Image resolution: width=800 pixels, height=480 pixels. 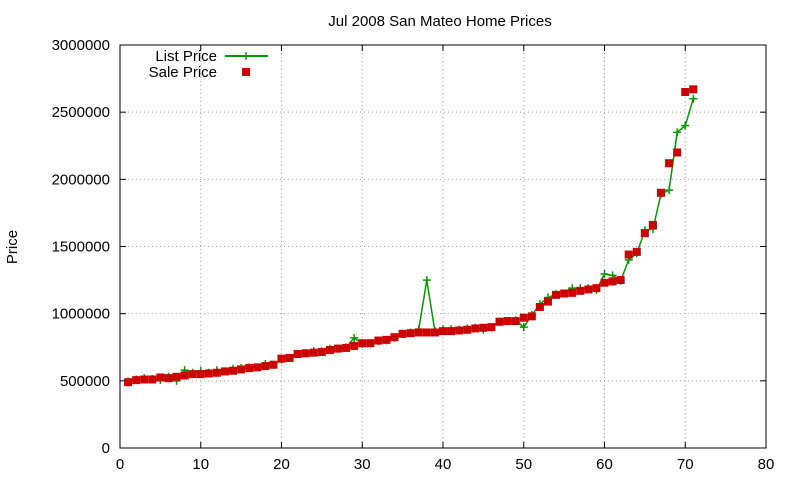 What do you see at coordinates (766, 464) in the screenshot?
I see `x-tick-label: 80` at bounding box center [766, 464].